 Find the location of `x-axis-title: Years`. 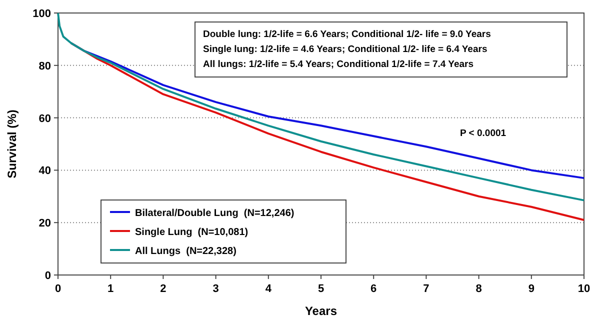

x-axis-title: Years is located at coordinates (321, 311).